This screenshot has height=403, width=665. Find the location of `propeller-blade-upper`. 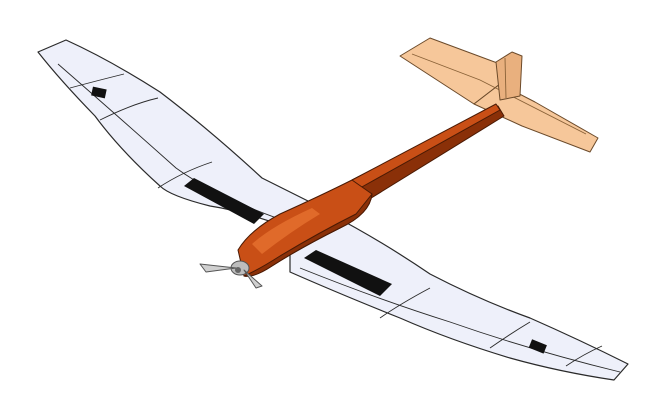

propeller-blade-upper is located at coordinates (218, 268).